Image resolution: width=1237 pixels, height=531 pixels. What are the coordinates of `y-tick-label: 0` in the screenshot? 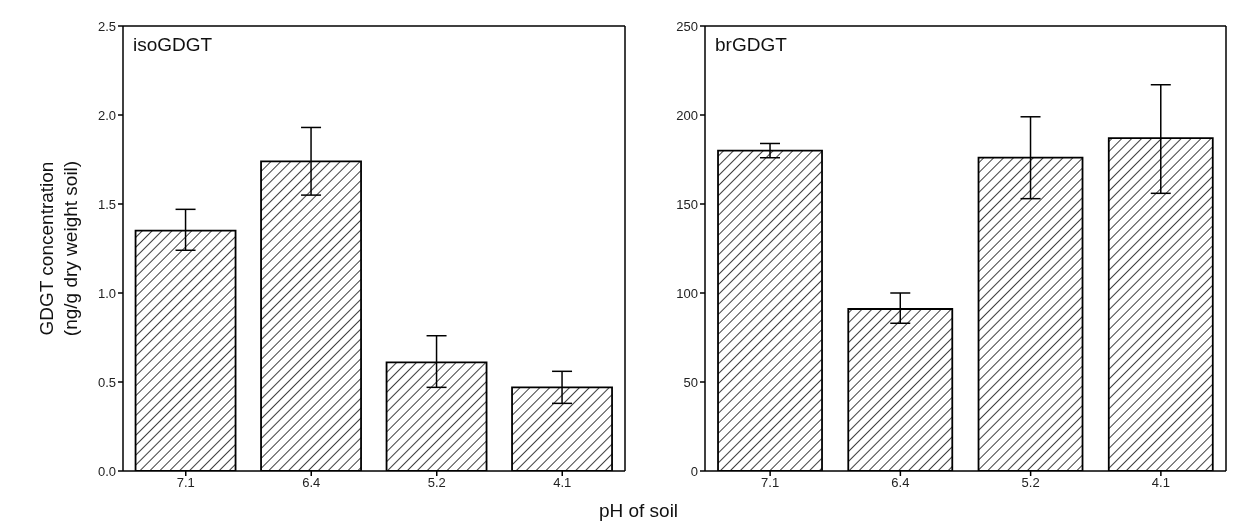 It's located at (694, 471).